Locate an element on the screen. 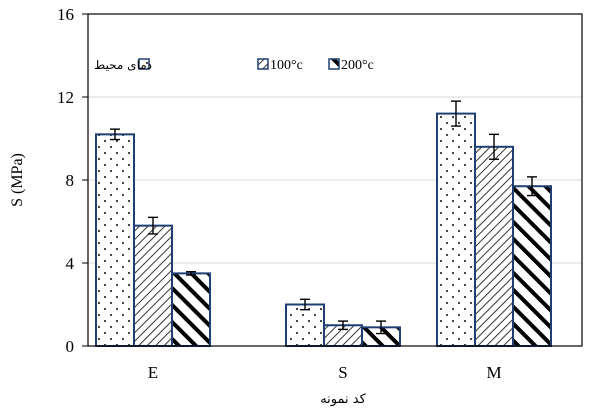 This screenshot has height=412, width=595. legend-swatch-200c is located at coordinates (334, 64).